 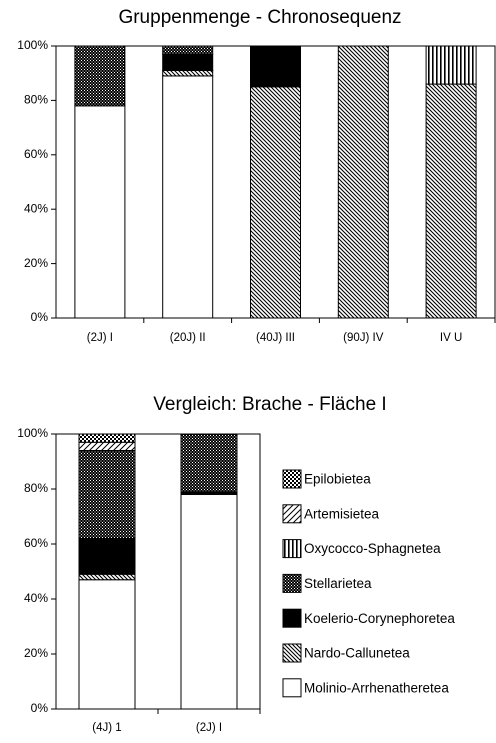 What do you see at coordinates (188, 338) in the screenshot?
I see `x-tick-label: (20J) II` at bounding box center [188, 338].